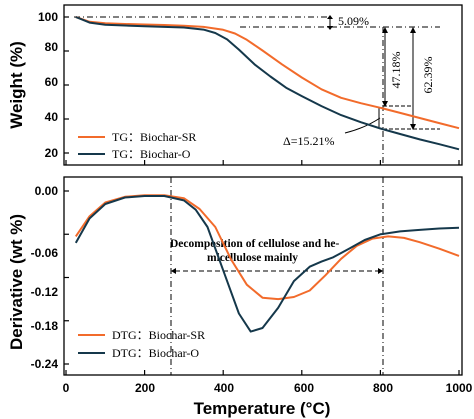 The image size is (474, 419). Describe the element at coordinates (155, 353) in the screenshot. I see `legend-label-dtg-o: DTG：Biochar-O` at that location.